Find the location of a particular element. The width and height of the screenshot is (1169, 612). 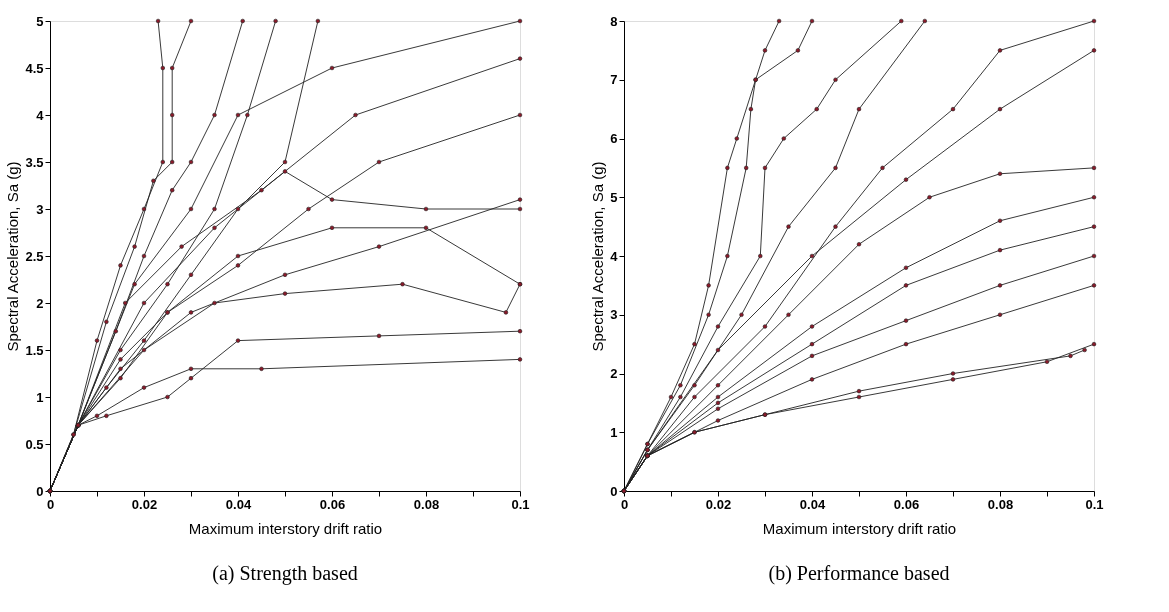

text: (a) Strength based is located at coordinates (285, 573).